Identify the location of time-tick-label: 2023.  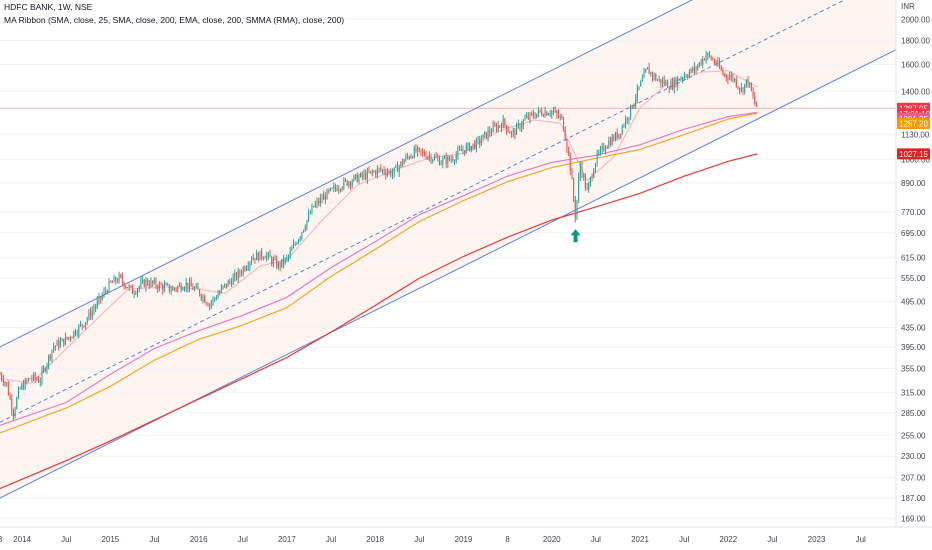
(817, 539).